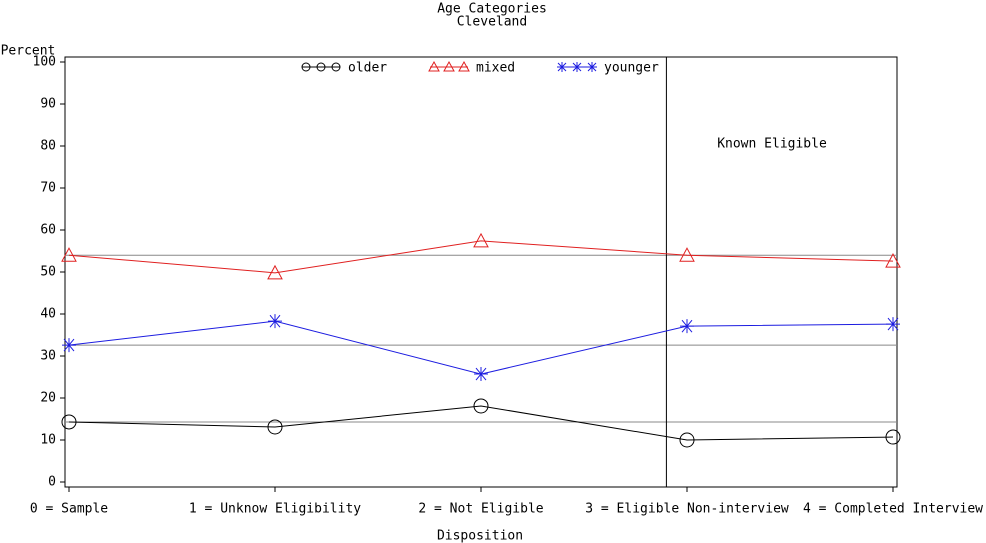 The width and height of the screenshot is (986, 543). What do you see at coordinates (893, 509) in the screenshot?
I see `x-tick-label: 4 = Completed Interview` at bounding box center [893, 509].